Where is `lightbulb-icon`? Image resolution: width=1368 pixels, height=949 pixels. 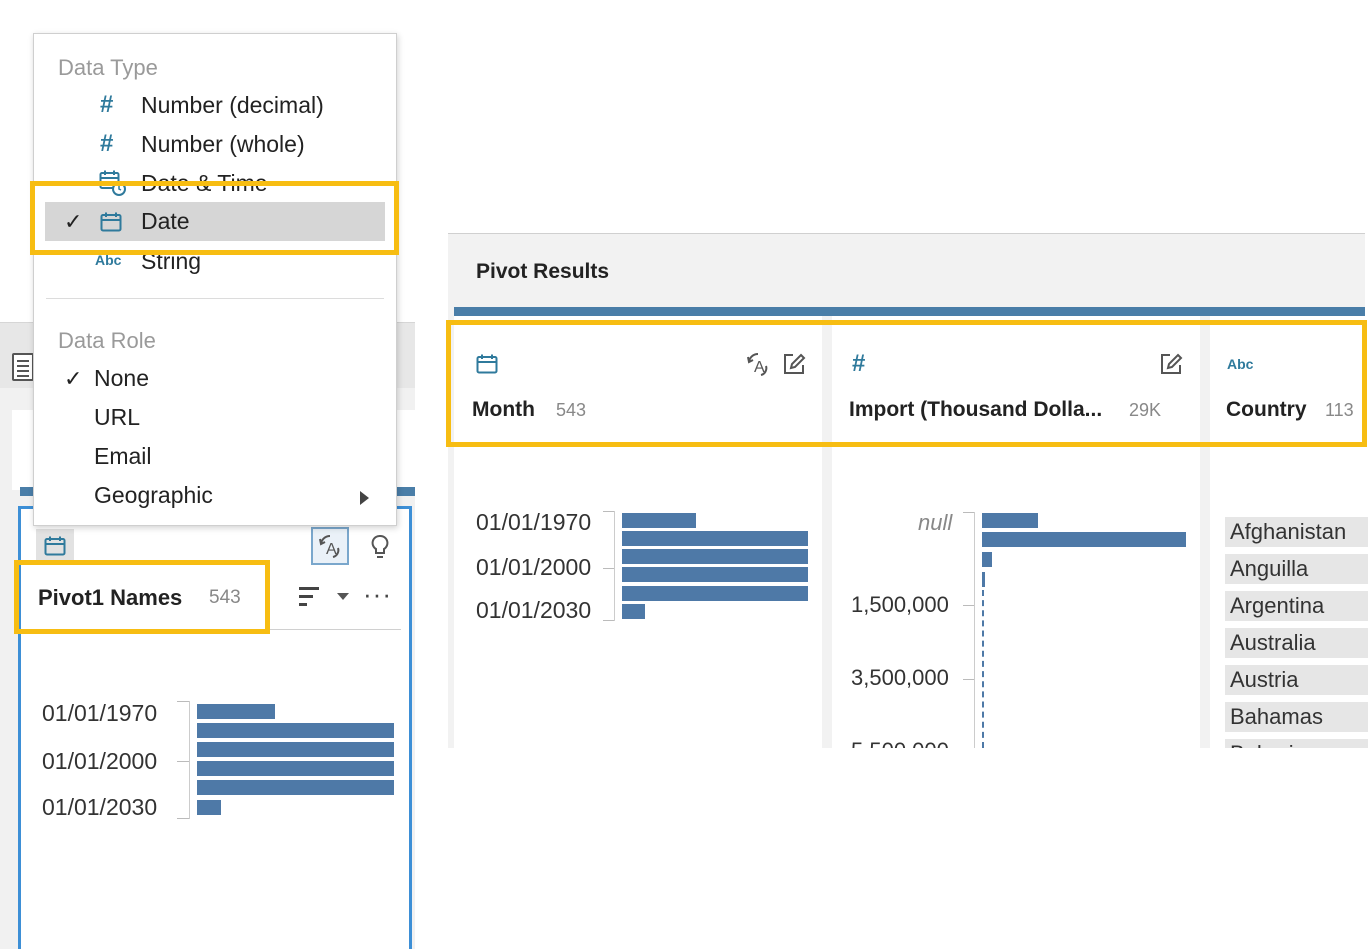
lightbulb-icon is located at coordinates (380, 547).